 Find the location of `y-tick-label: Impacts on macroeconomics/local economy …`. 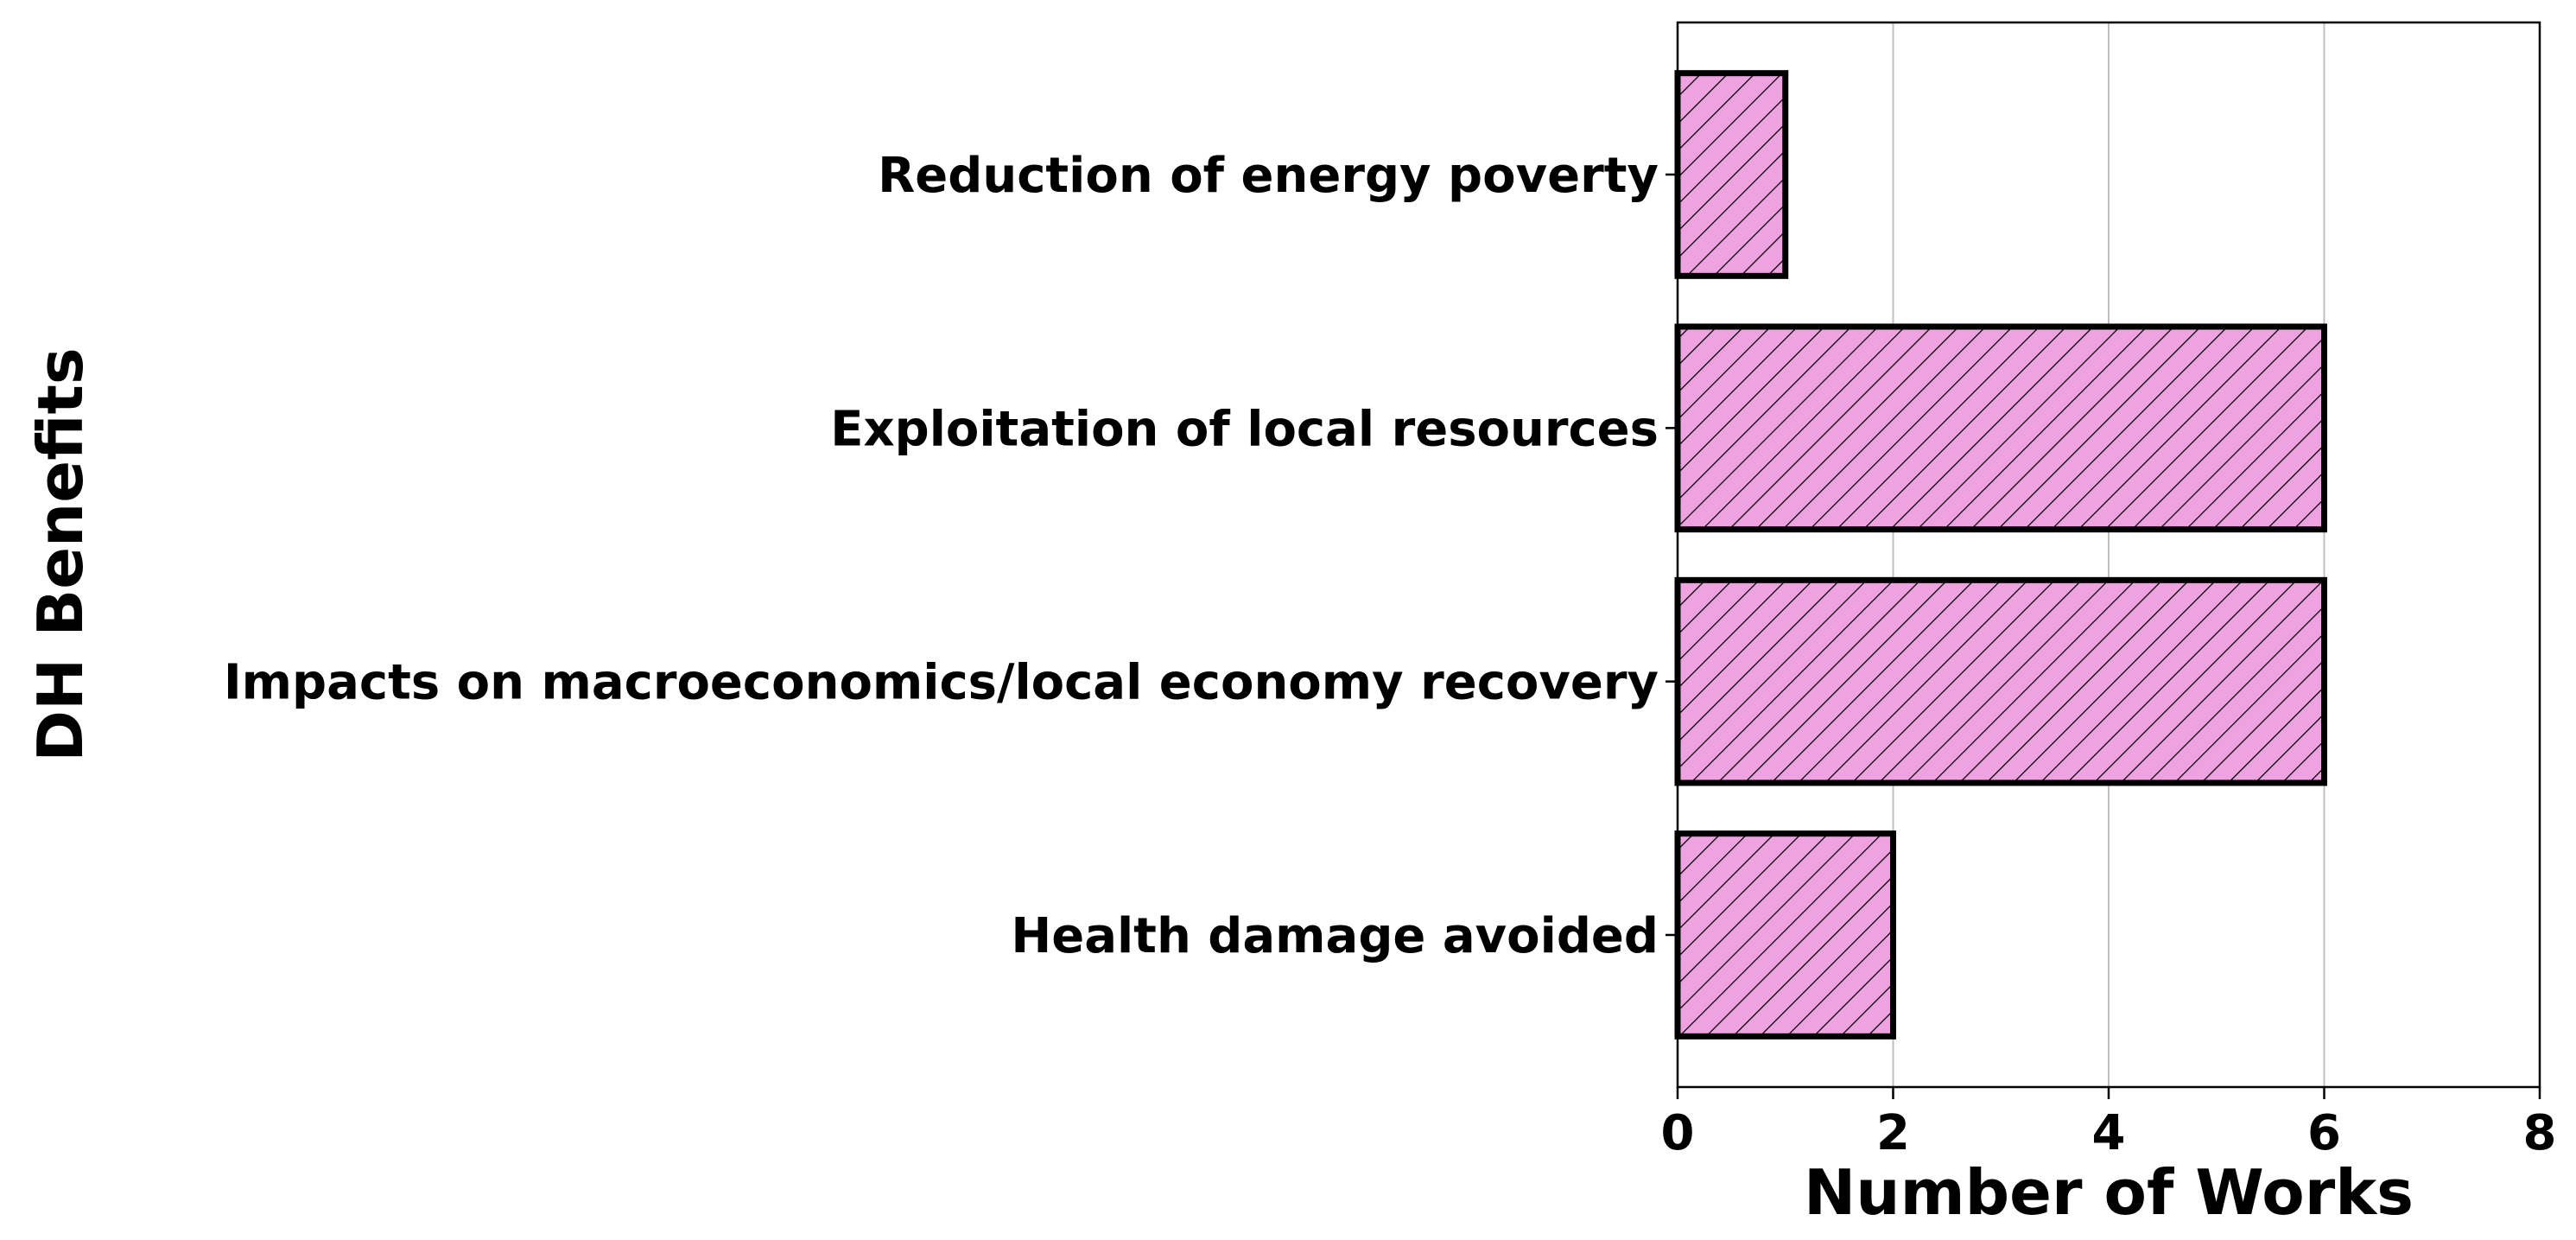

y-tick-label: Impacts on macroeconomics/local economy … is located at coordinates (941, 683).